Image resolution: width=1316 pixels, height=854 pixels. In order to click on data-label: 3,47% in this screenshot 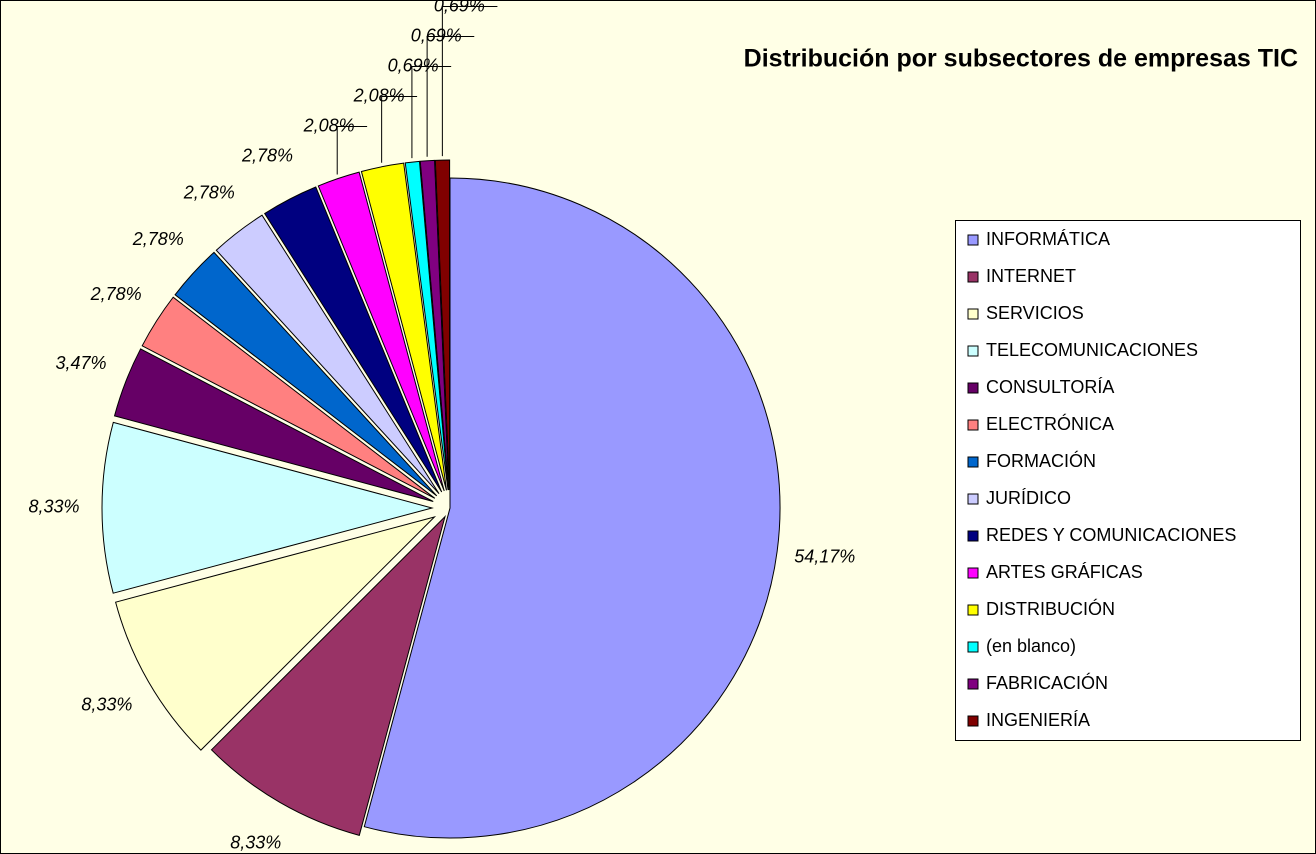, I will do `click(80, 363)`.